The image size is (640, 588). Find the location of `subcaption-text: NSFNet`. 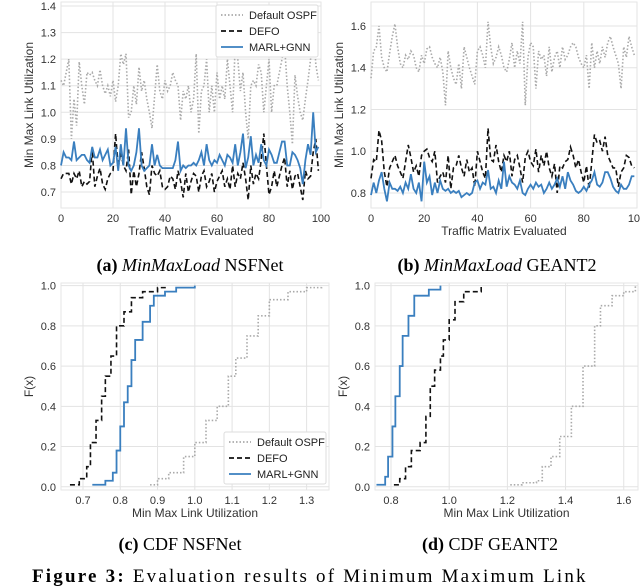

subcaption-text: NSFNet is located at coordinates (254, 265).